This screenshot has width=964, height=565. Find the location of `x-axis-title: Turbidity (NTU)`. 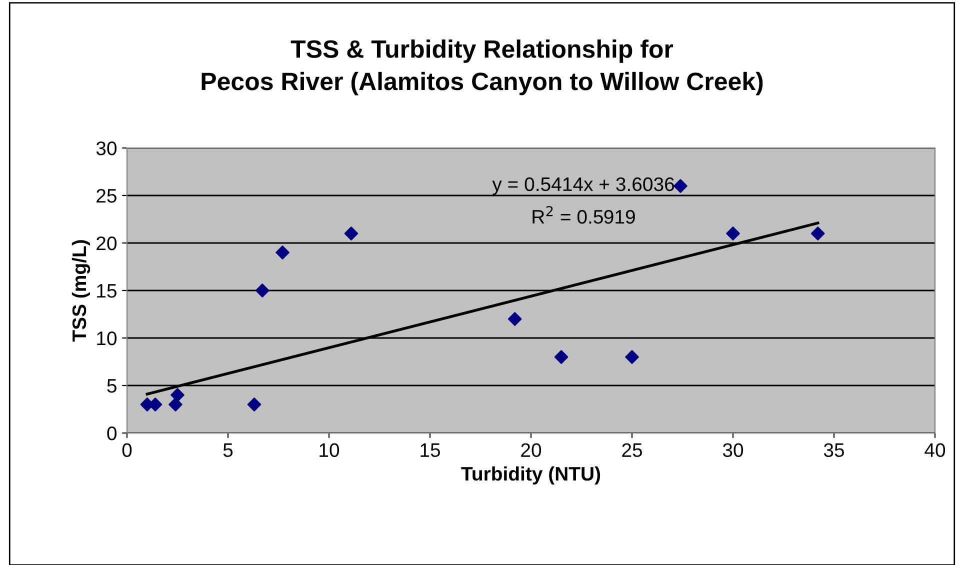

x-axis-title: Turbidity (NTU) is located at coordinates (530, 475).